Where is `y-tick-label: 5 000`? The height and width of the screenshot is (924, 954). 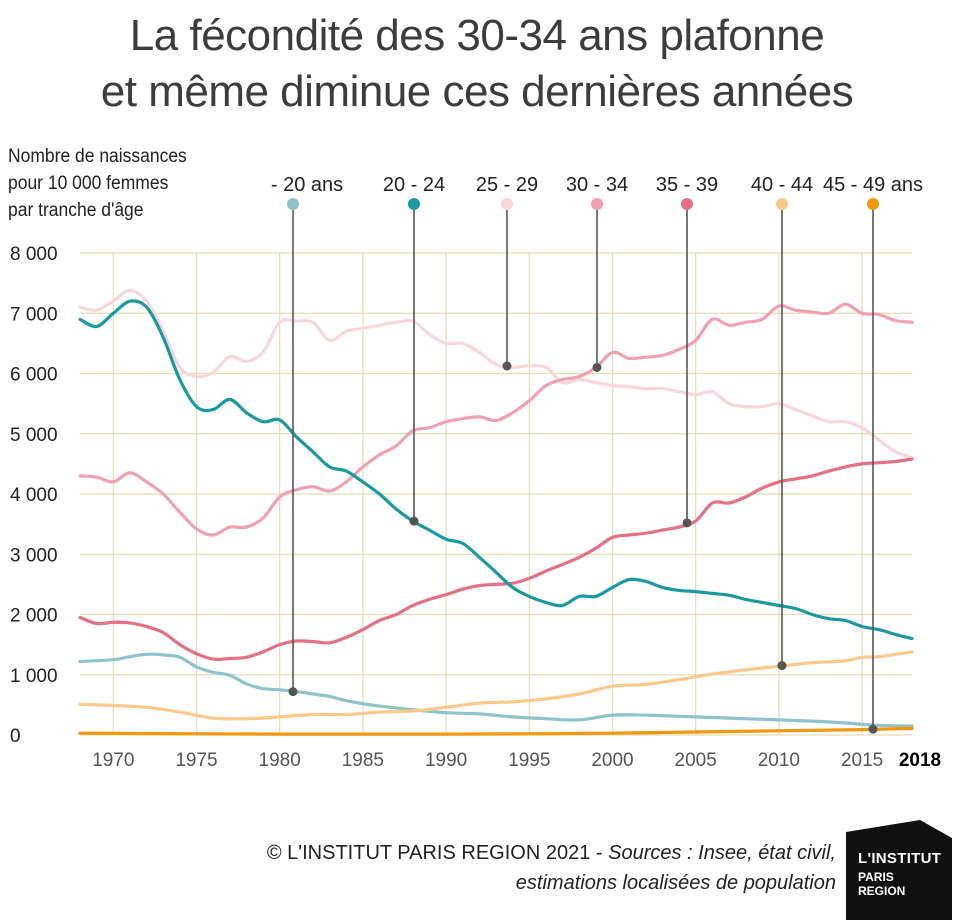
y-tick-label: 5 000 is located at coordinates (34, 435).